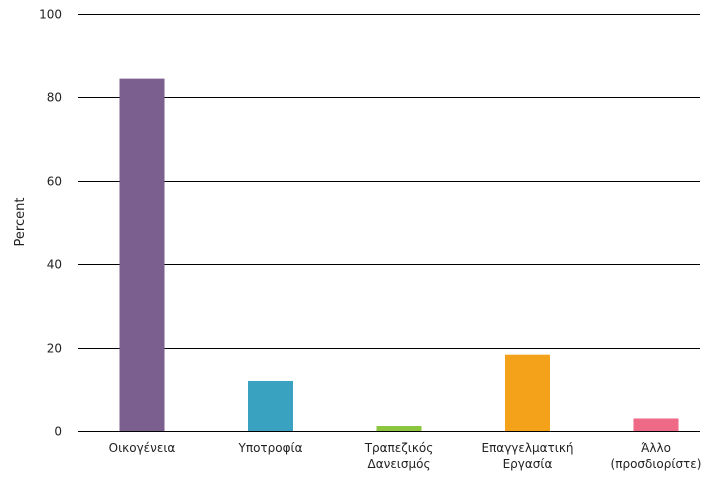 The height and width of the screenshot is (479, 707). Describe the element at coordinates (54, 265) in the screenshot. I see `y-tick-label-40: 40` at that location.